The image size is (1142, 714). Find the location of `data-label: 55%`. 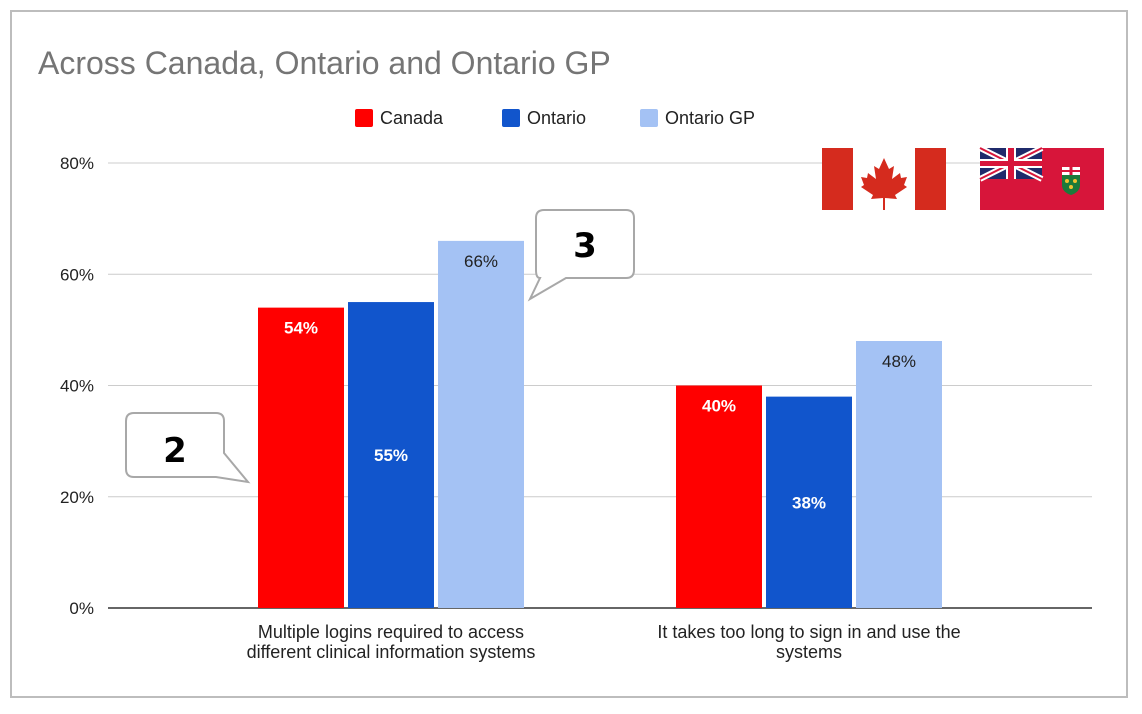

data-label: 55% is located at coordinates (391, 455).